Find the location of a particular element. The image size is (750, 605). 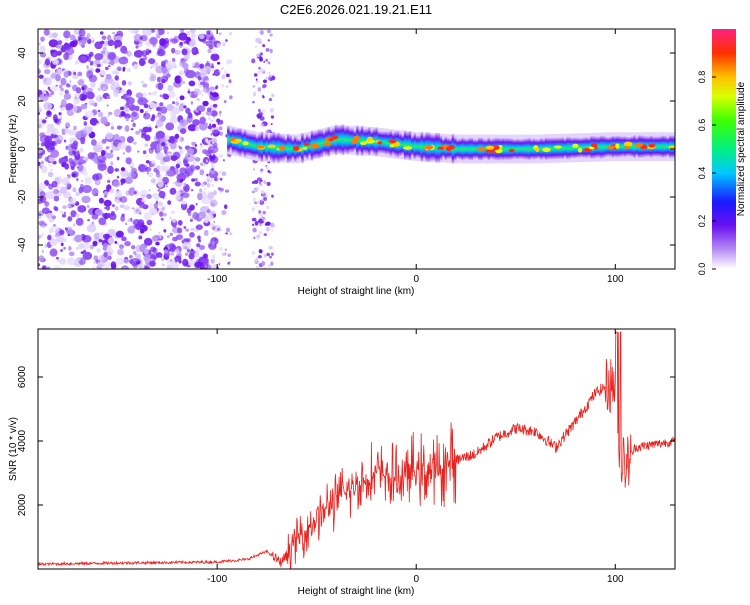

y-tick-label: 0 is located at coordinates (22, 149).